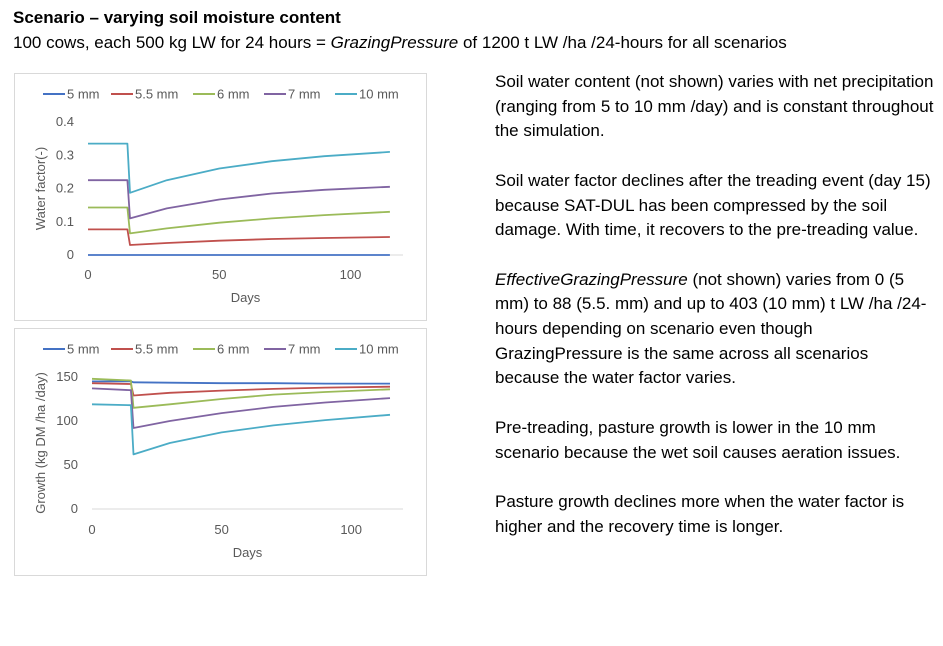 The width and height of the screenshot is (943, 646). Describe the element at coordinates (40, 443) in the screenshot. I see `y-axis-title: Growth (kg DM /ha /day)` at that location.